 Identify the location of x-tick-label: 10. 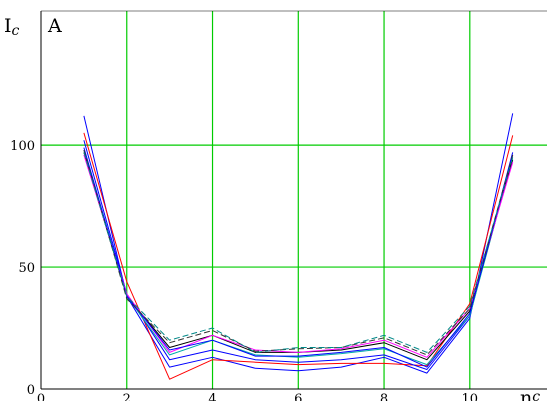
(470, 396).